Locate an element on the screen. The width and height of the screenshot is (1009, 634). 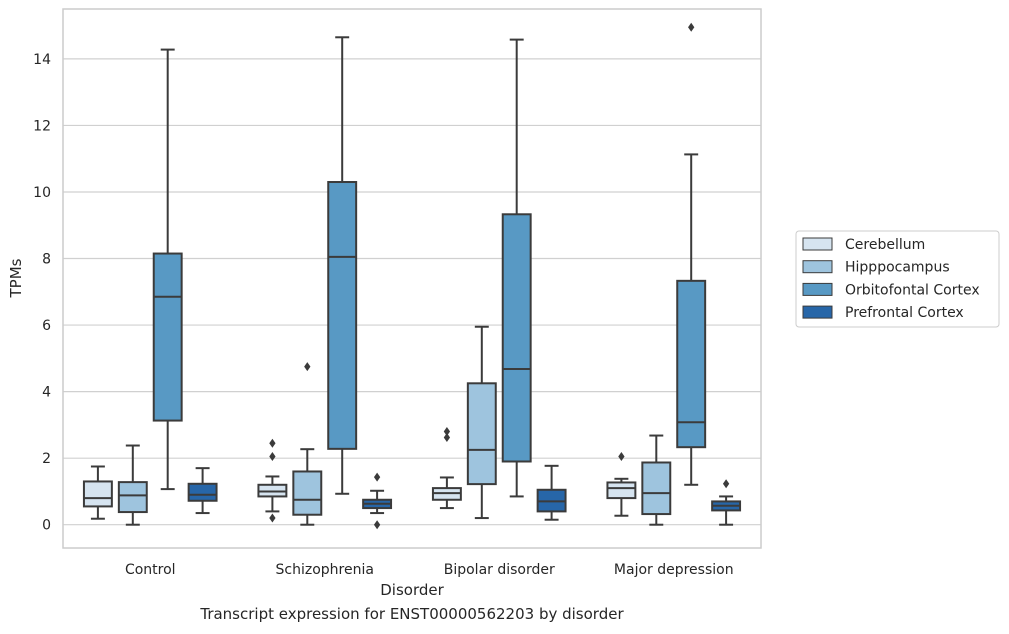
y-tick-label: 12 is located at coordinates (42, 126).